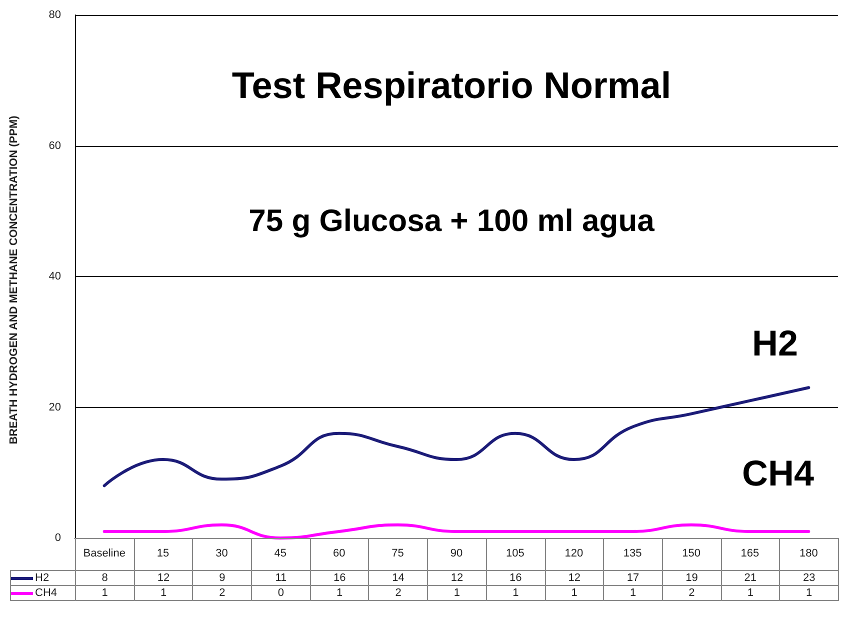 The height and width of the screenshot is (617, 842). Describe the element at coordinates (398, 578) in the screenshot. I see `data-label: 14` at that location.